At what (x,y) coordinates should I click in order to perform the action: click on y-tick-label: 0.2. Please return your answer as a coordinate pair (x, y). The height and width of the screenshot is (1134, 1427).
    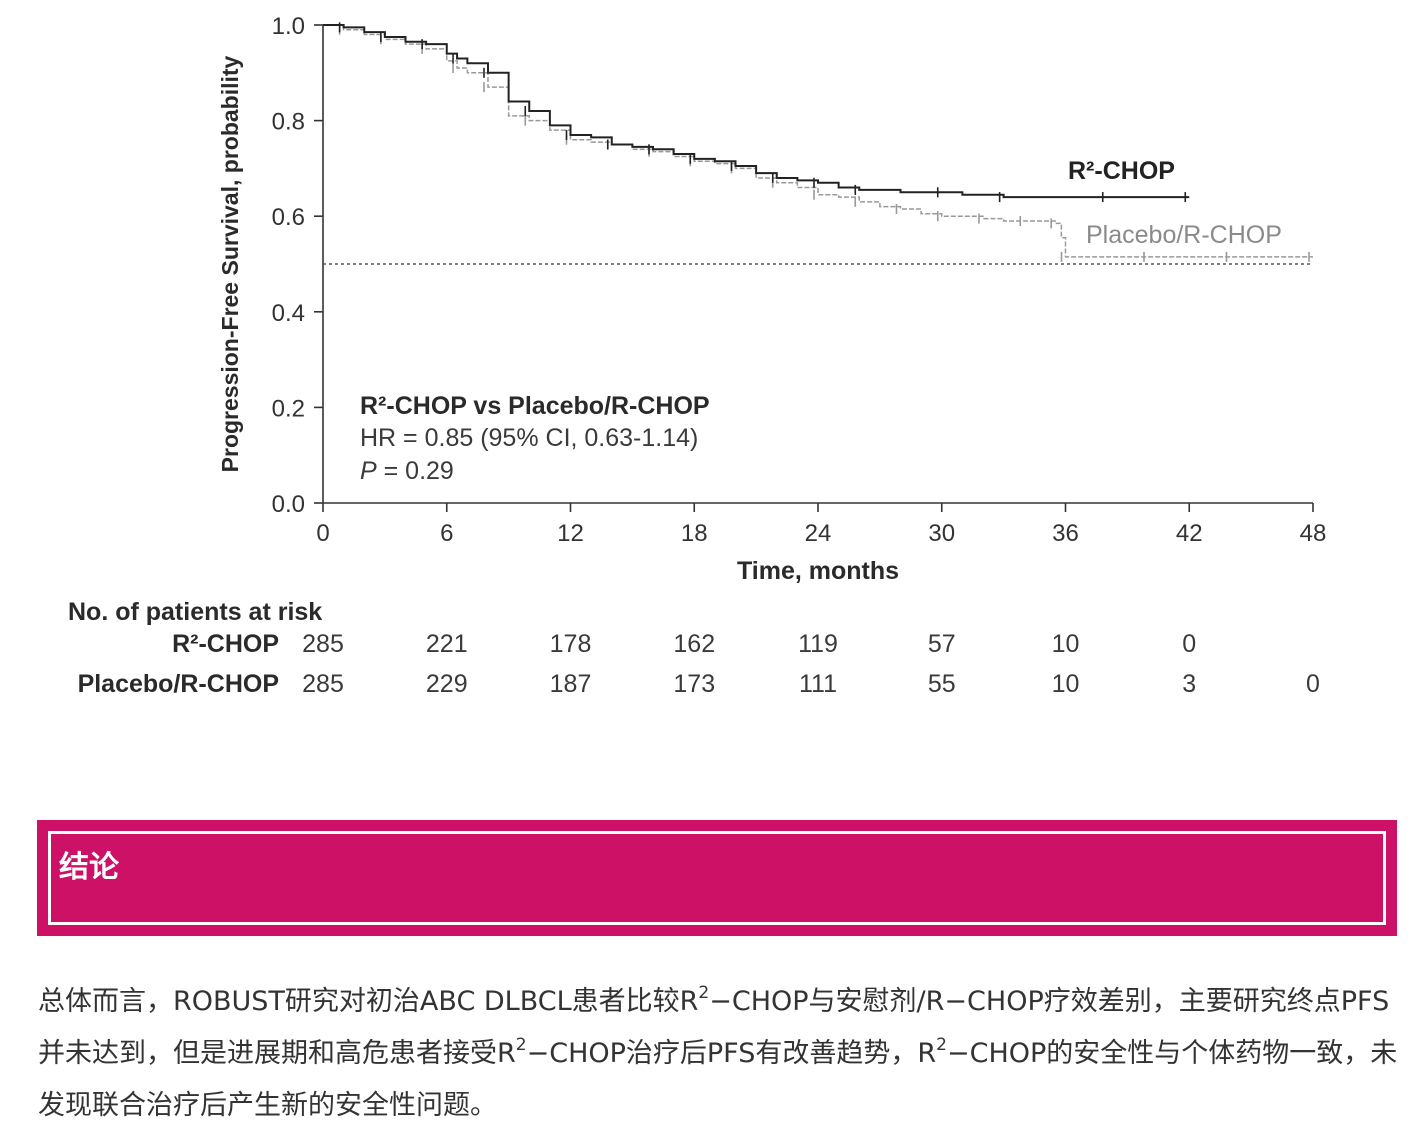
    Looking at the image, I should click on (288, 408).